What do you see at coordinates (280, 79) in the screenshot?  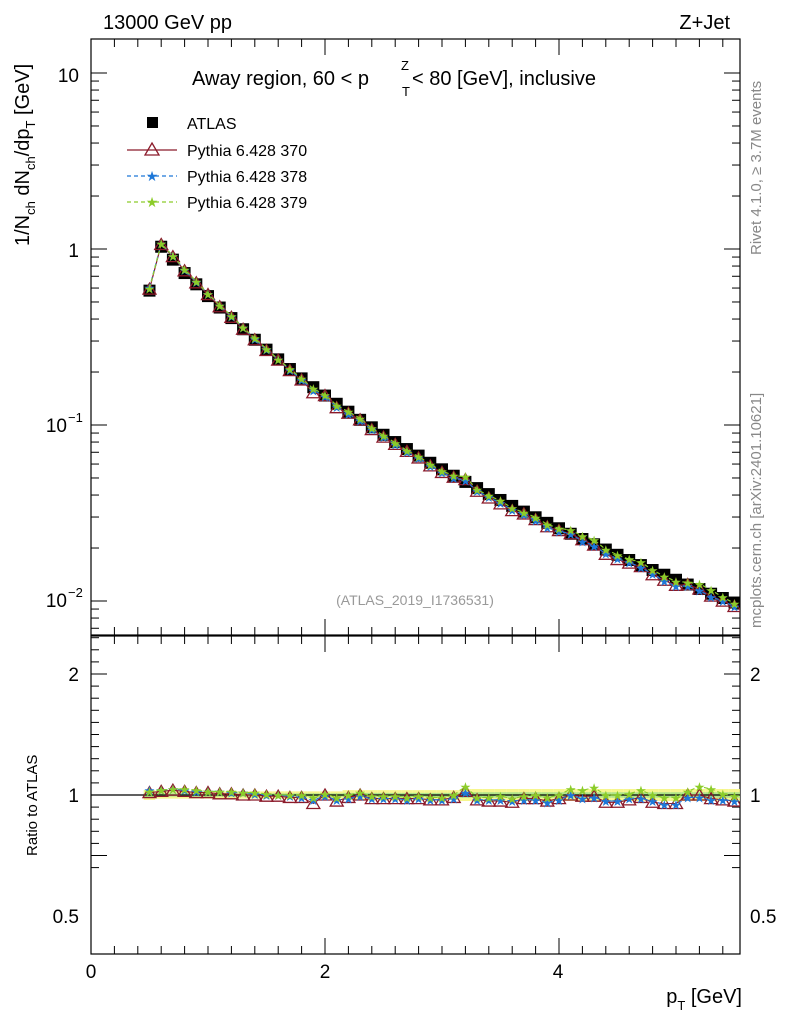 I see `plot-title: Away region, 60 < p` at bounding box center [280, 79].